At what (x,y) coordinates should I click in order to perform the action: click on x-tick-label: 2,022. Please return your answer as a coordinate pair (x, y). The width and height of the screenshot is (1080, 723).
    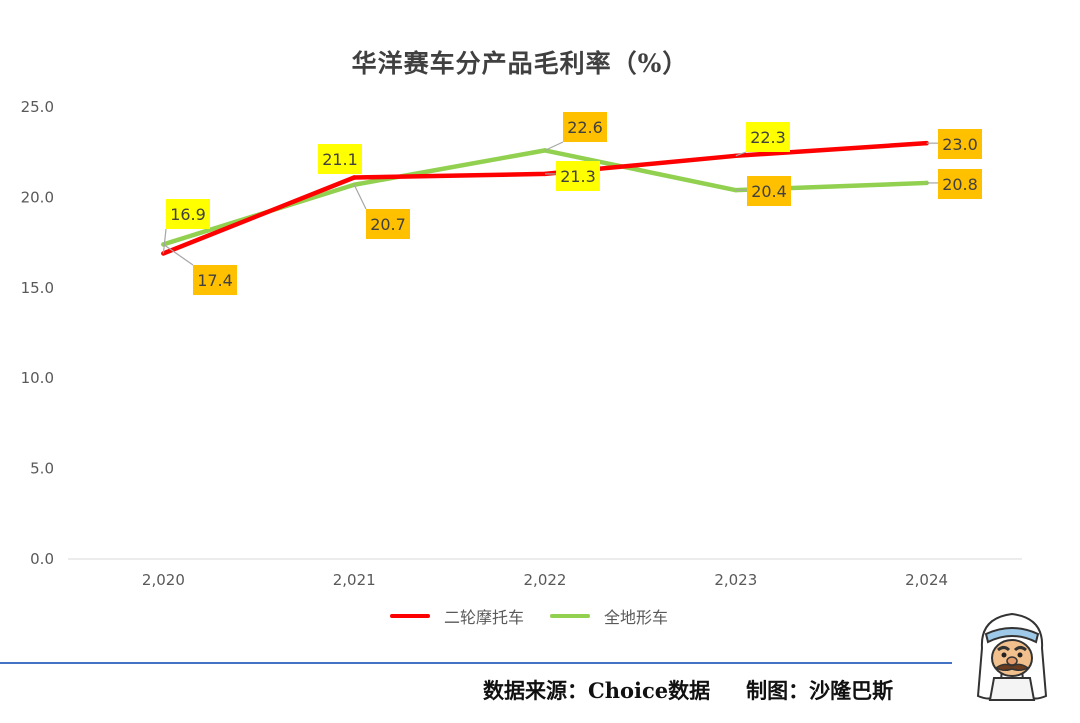
    Looking at the image, I should click on (545, 580).